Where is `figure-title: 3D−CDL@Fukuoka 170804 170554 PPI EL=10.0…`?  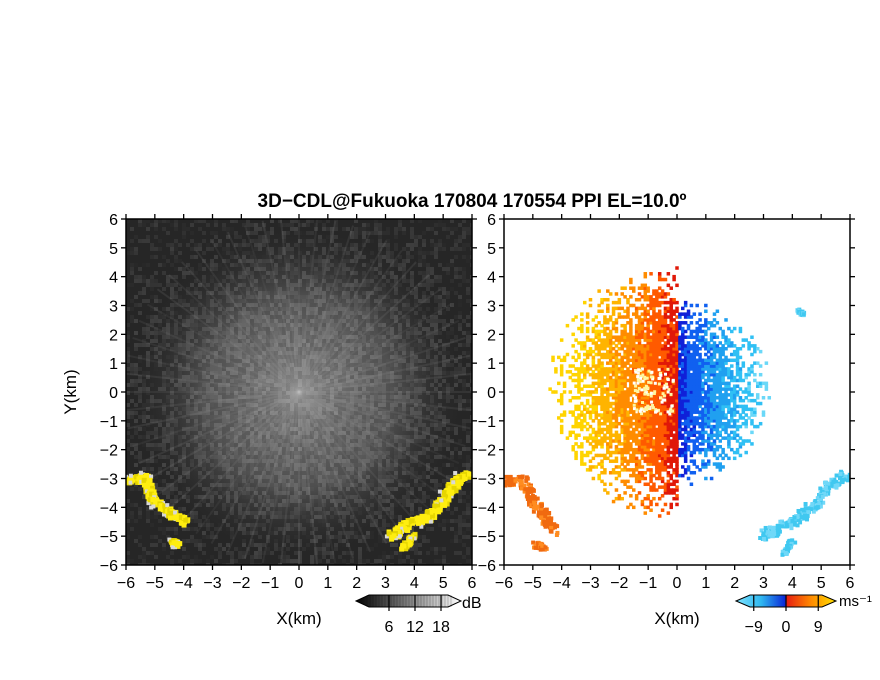
figure-title: 3D−CDL@Fukuoka 170804 170554 PPI EL=10.0… is located at coordinates (472, 201).